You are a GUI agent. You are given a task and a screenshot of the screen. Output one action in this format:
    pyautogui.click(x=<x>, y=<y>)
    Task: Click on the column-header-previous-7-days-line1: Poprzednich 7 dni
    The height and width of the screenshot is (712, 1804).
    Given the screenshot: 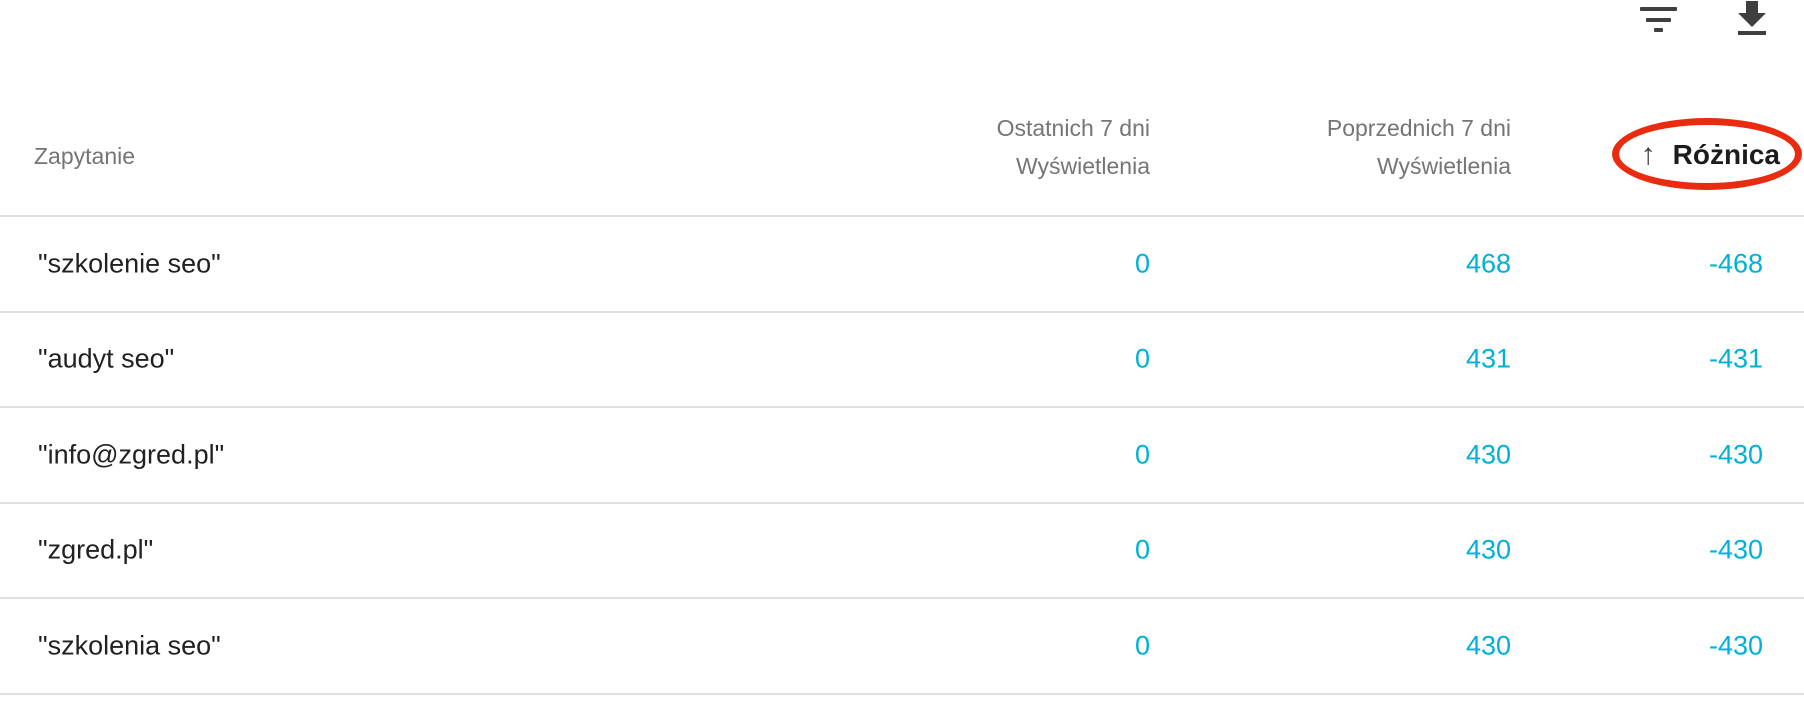 What is the action you would take?
    pyautogui.click(x=1418, y=128)
    